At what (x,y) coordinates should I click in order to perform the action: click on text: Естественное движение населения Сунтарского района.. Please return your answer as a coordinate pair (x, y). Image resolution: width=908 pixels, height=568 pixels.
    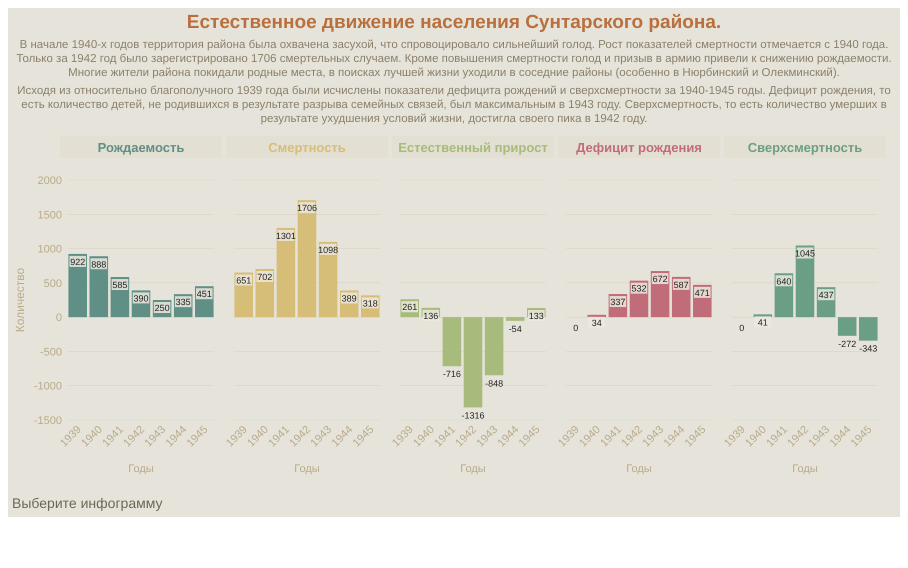
    Looking at the image, I should click on (454, 22).